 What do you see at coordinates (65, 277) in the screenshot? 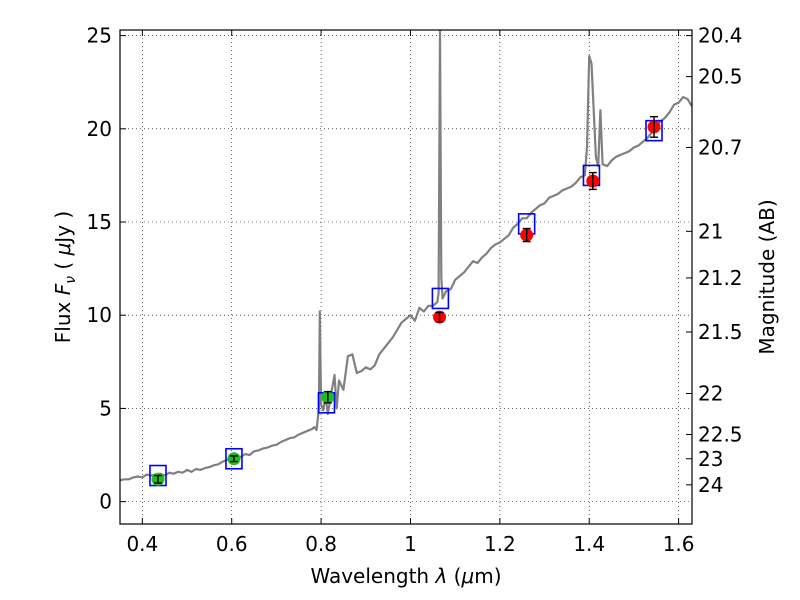
I see `y-axis-label: Flux Fν ( μJy )` at bounding box center [65, 277].